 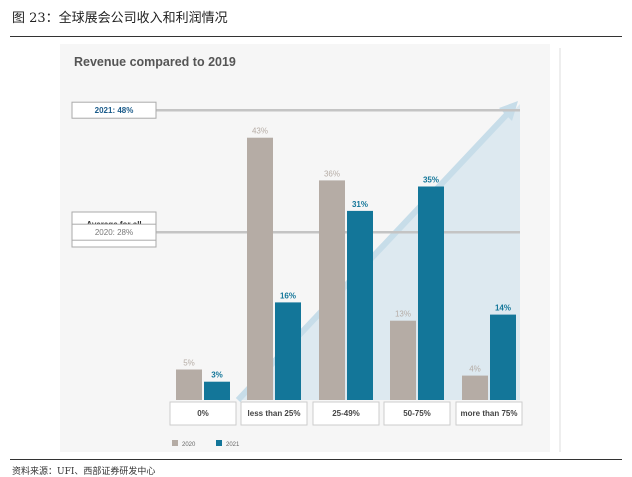 I want to click on category-label-4: more than 75%, so click(x=489, y=413).